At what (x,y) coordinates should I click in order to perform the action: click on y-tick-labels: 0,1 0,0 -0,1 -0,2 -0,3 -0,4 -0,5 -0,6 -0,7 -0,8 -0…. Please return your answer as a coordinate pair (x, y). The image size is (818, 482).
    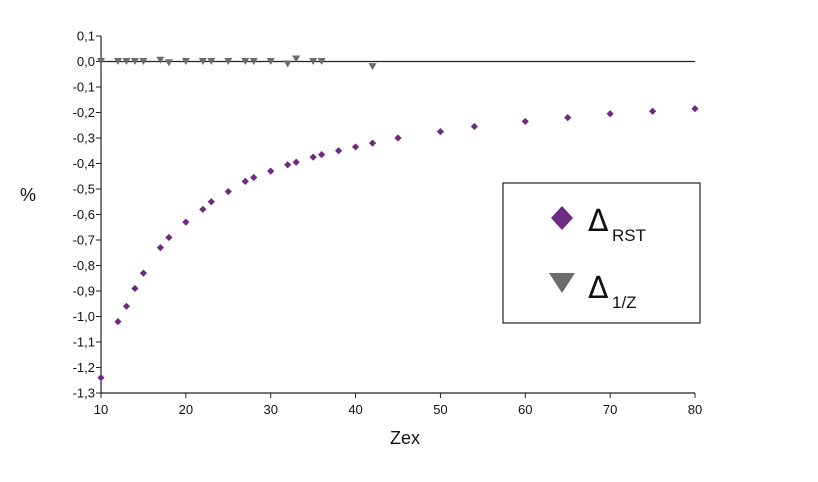
    Looking at the image, I should click on (84, 215).